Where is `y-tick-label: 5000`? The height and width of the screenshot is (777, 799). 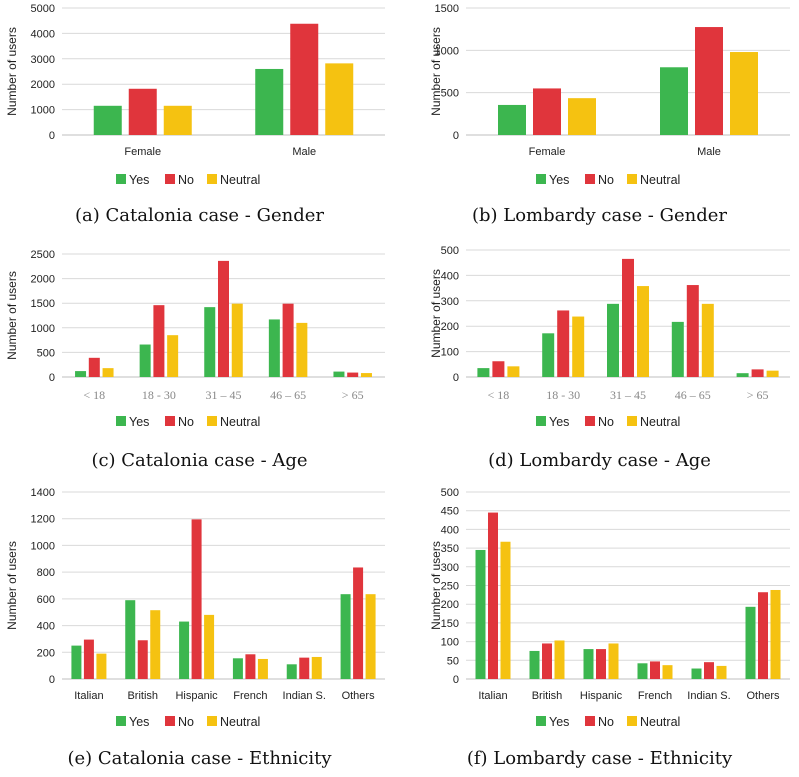 y-tick-label: 5000 is located at coordinates (43, 9).